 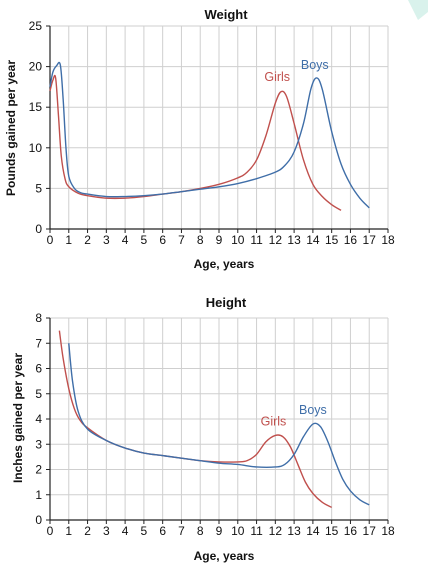 I want to click on height-x-tick-label: 17, so click(x=370, y=531).